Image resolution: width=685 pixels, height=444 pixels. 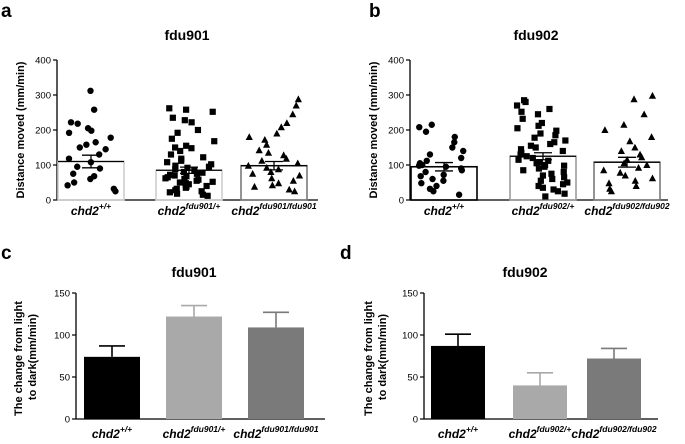 I want to click on y-axis-label: Distance moved (mm/min), so click(x=21, y=129).